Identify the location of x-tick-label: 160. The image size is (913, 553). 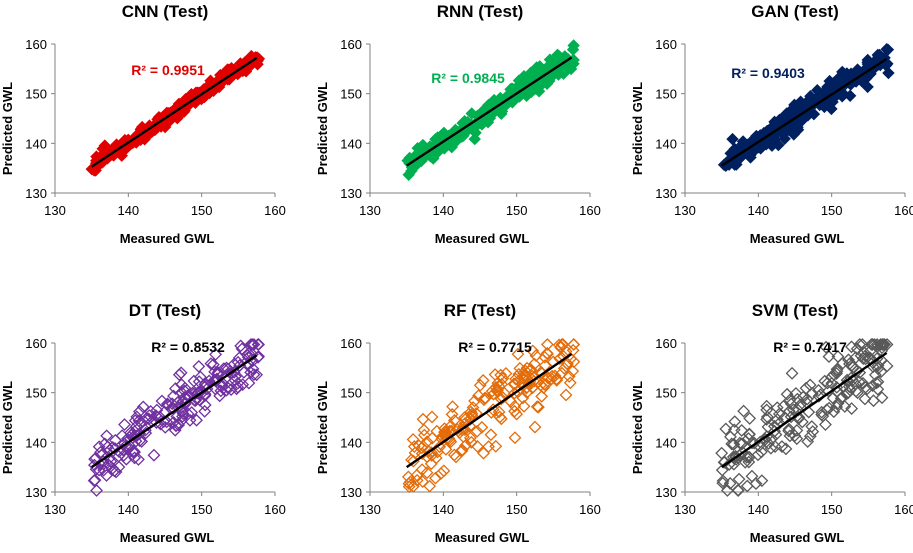
(903, 509).